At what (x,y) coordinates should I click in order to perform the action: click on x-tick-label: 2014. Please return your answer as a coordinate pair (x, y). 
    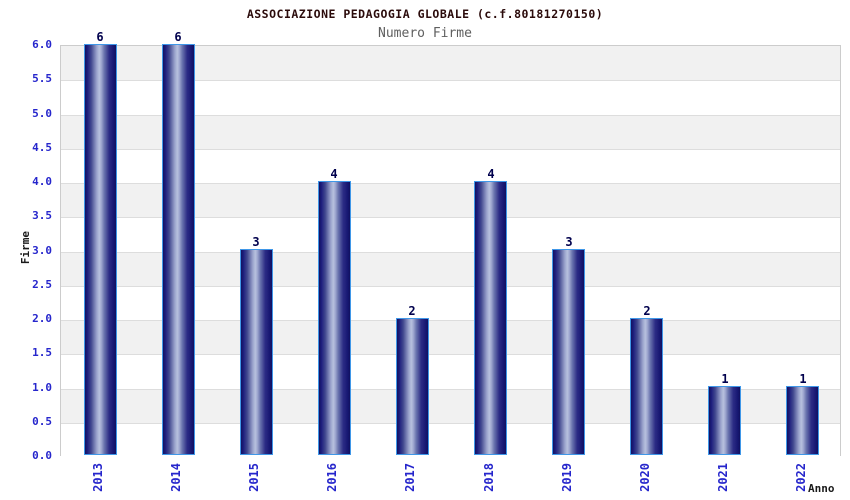
    Looking at the image, I should click on (176, 477).